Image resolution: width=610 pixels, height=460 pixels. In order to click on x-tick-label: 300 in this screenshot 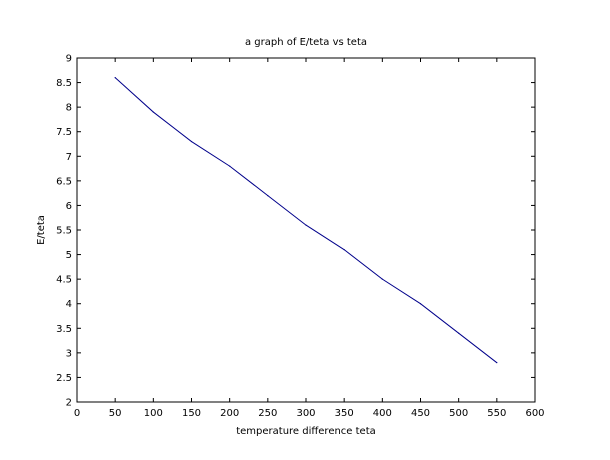, I will do `click(305, 413)`.